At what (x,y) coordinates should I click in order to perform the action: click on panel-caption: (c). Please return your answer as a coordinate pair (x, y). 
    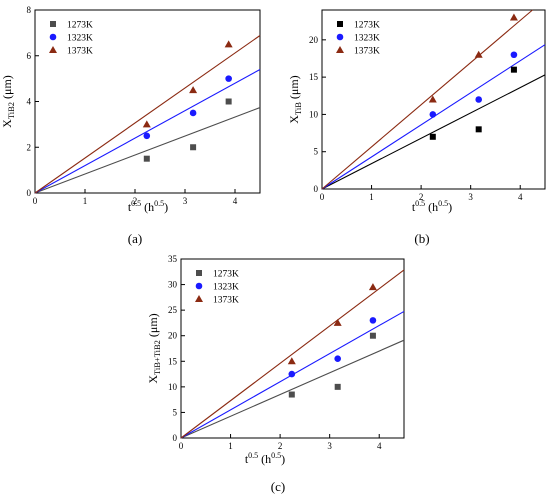
    Looking at the image, I should click on (278, 486).